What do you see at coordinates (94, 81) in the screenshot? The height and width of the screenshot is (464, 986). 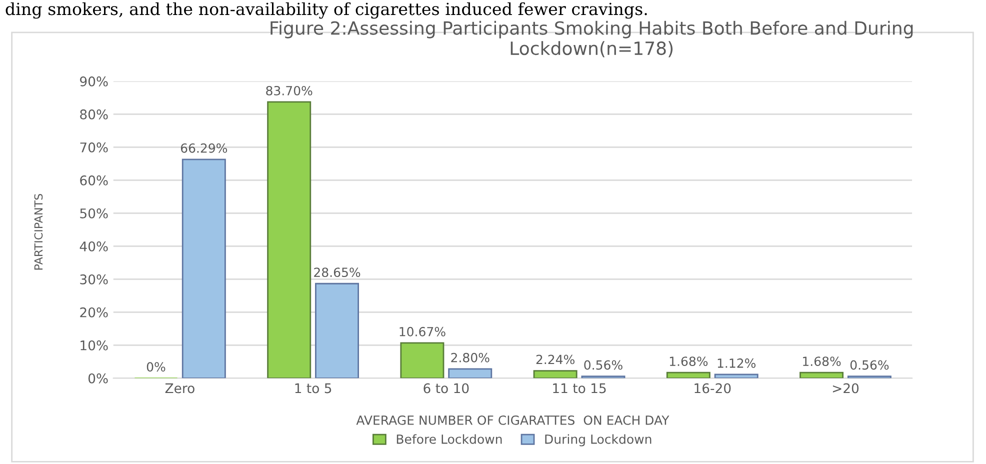 I see `y-tick-label: 90%` at bounding box center [94, 81].